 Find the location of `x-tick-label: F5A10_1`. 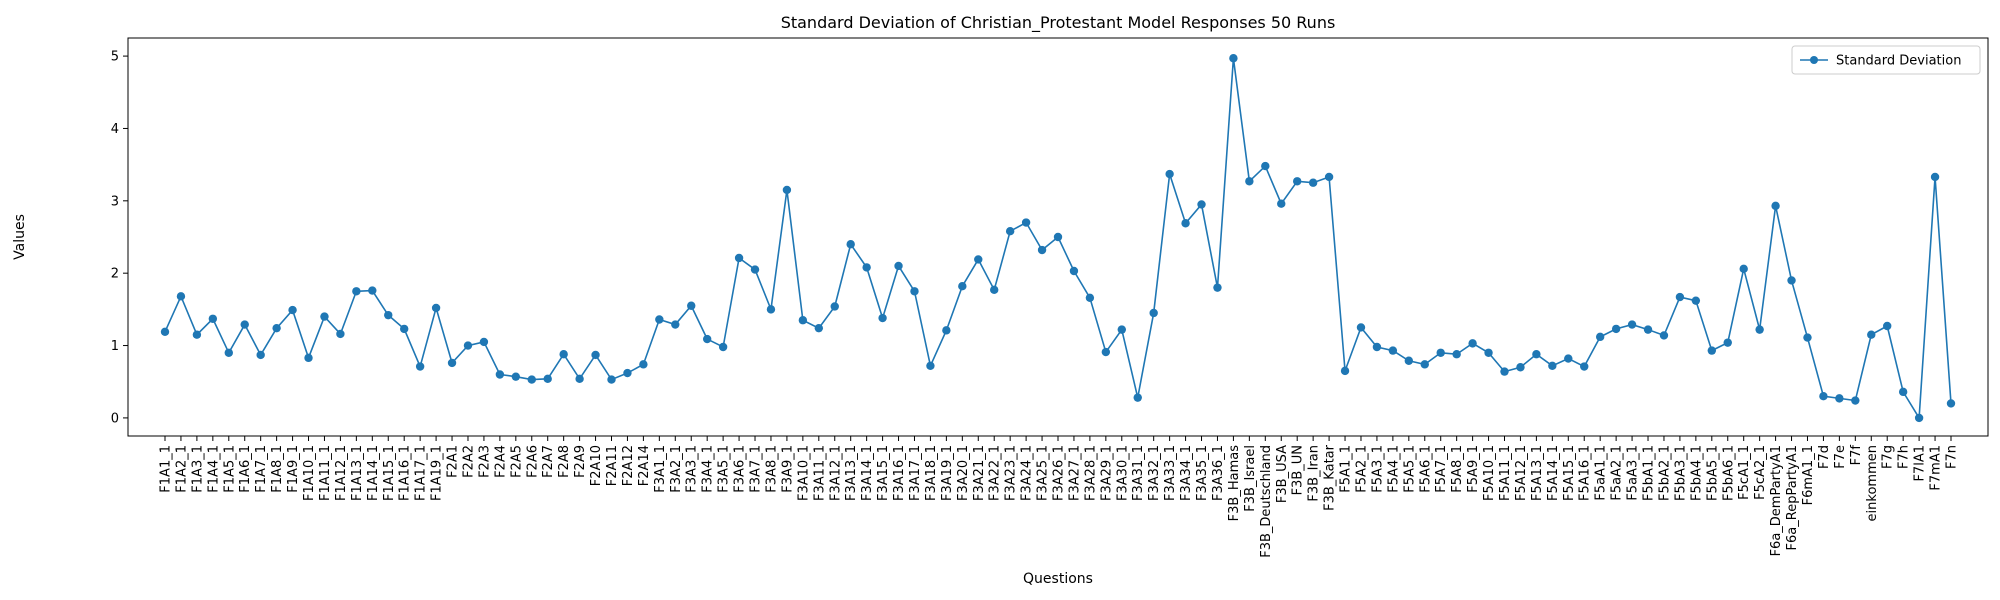

x-tick-label: F5A10_1 is located at coordinates (1489, 473).